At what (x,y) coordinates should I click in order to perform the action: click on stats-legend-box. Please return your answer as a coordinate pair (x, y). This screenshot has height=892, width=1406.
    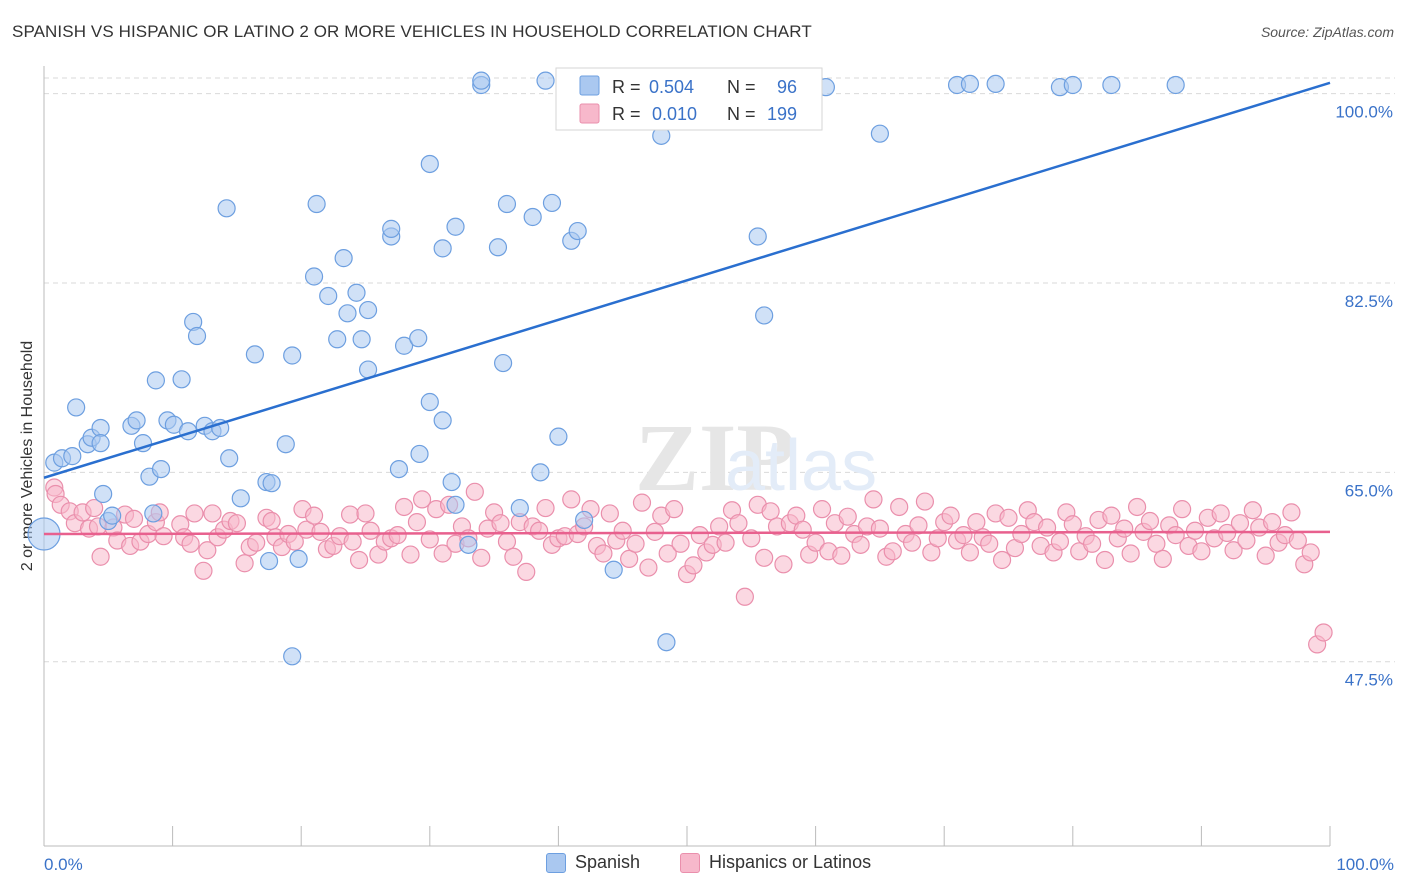
    Looking at the image, I should click on (689, 99).